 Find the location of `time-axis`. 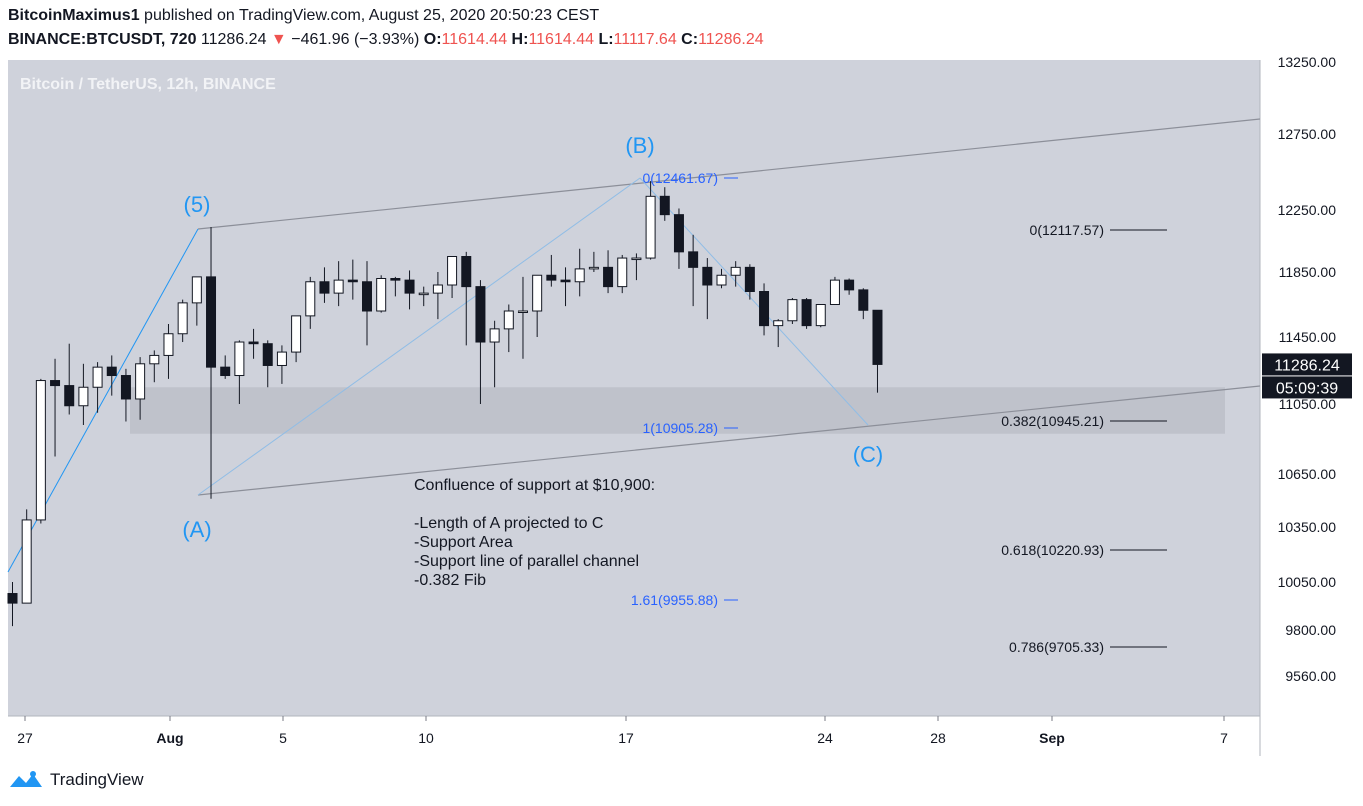

time-axis is located at coordinates (681, 736).